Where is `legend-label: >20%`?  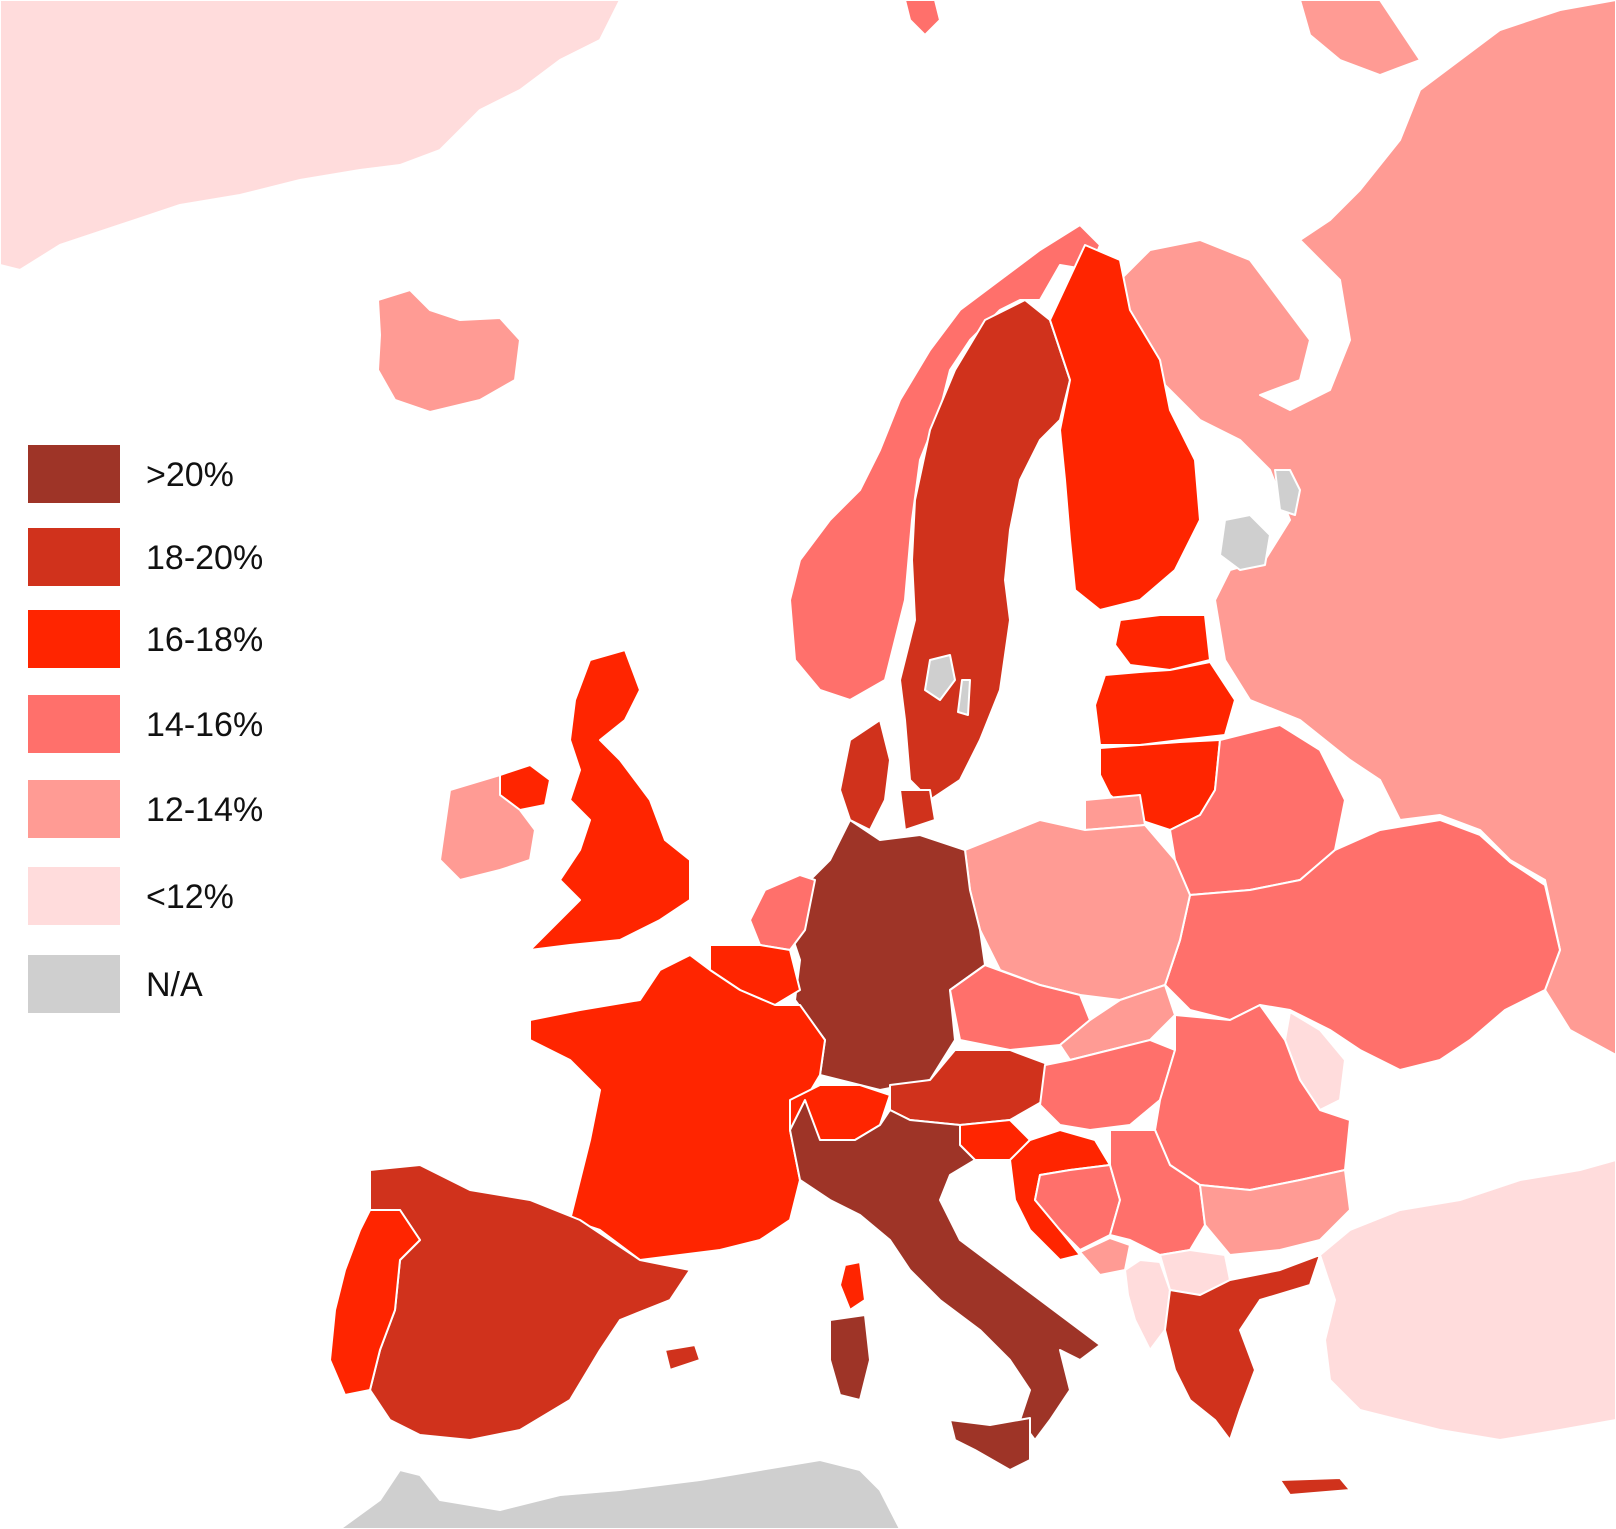
legend-label: >20% is located at coordinates (190, 475).